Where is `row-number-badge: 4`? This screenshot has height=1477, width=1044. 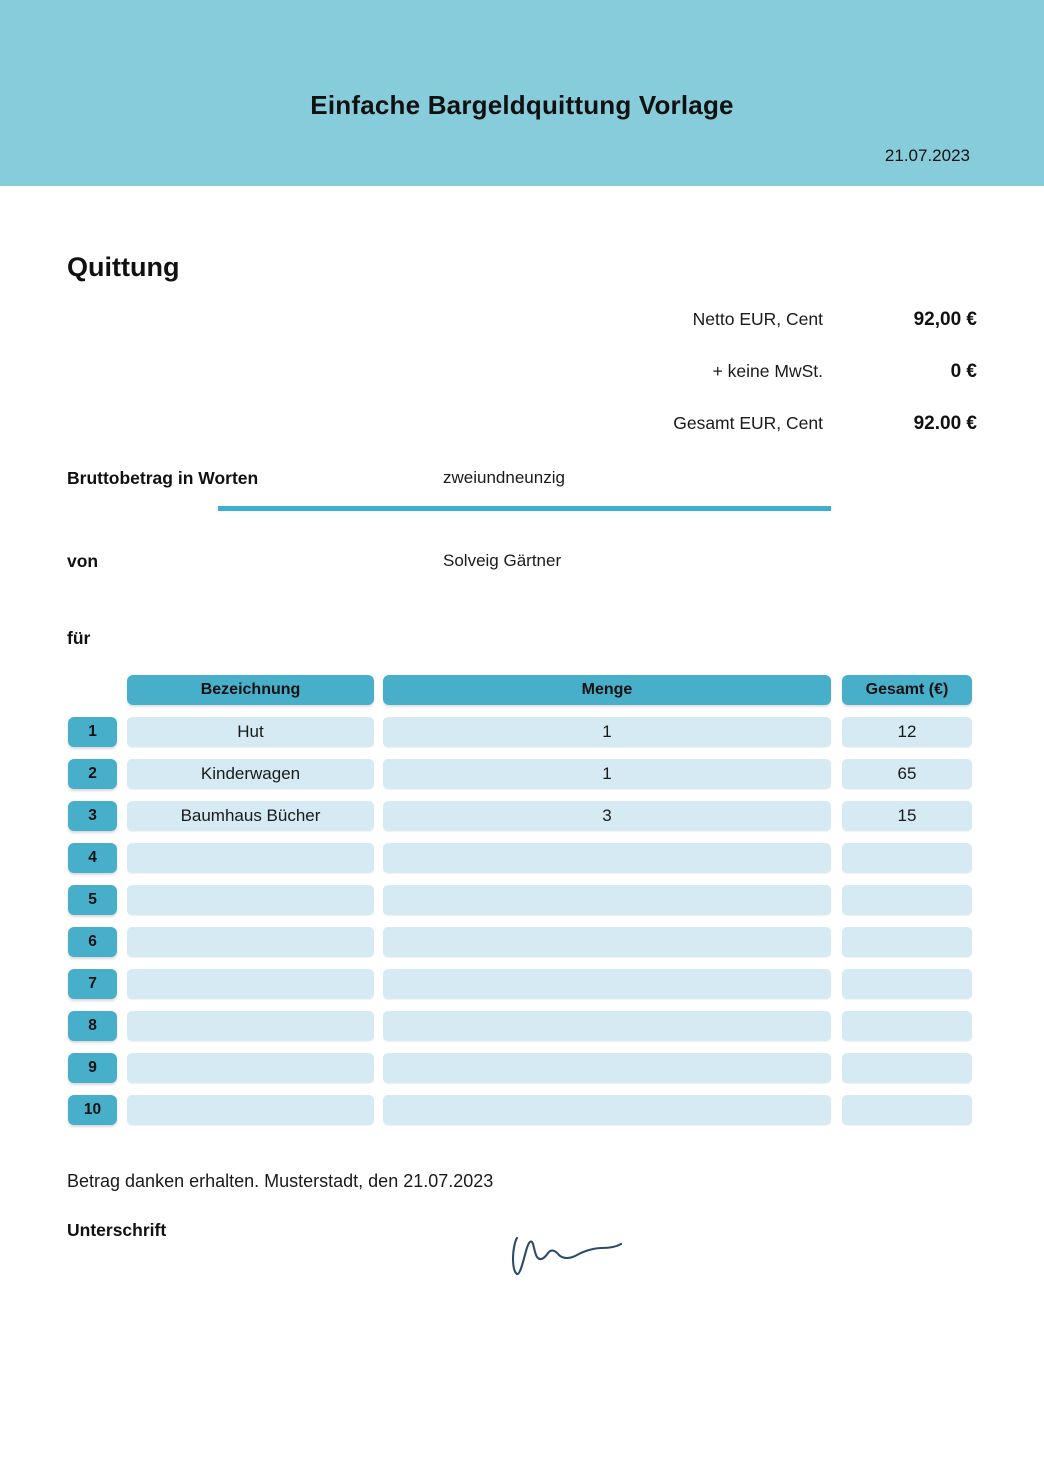
row-number-badge: 4 is located at coordinates (92, 858).